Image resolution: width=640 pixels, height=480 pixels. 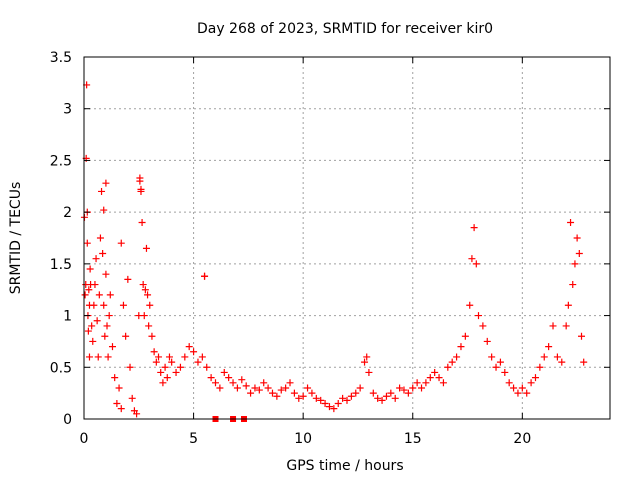 What do you see at coordinates (303, 439) in the screenshot?
I see `x-tick-label: 10` at bounding box center [303, 439].